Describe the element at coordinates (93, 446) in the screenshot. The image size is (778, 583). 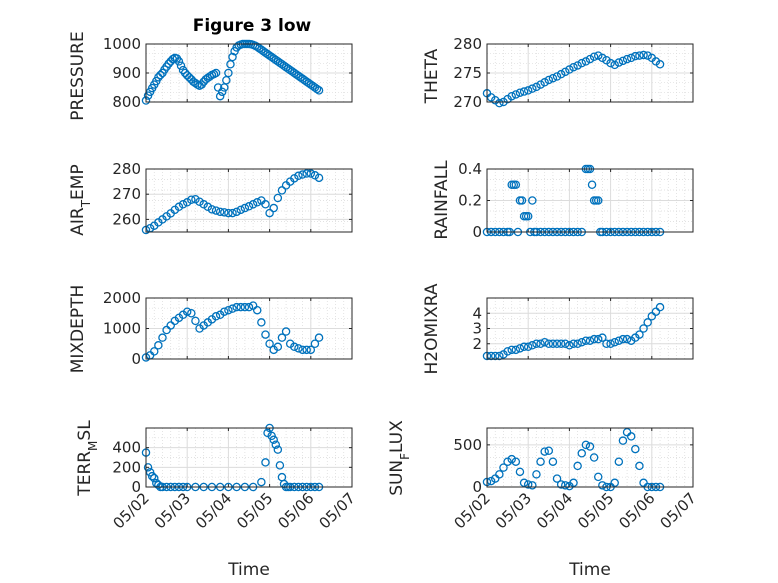
I see `y-label-sub: M` at that location.